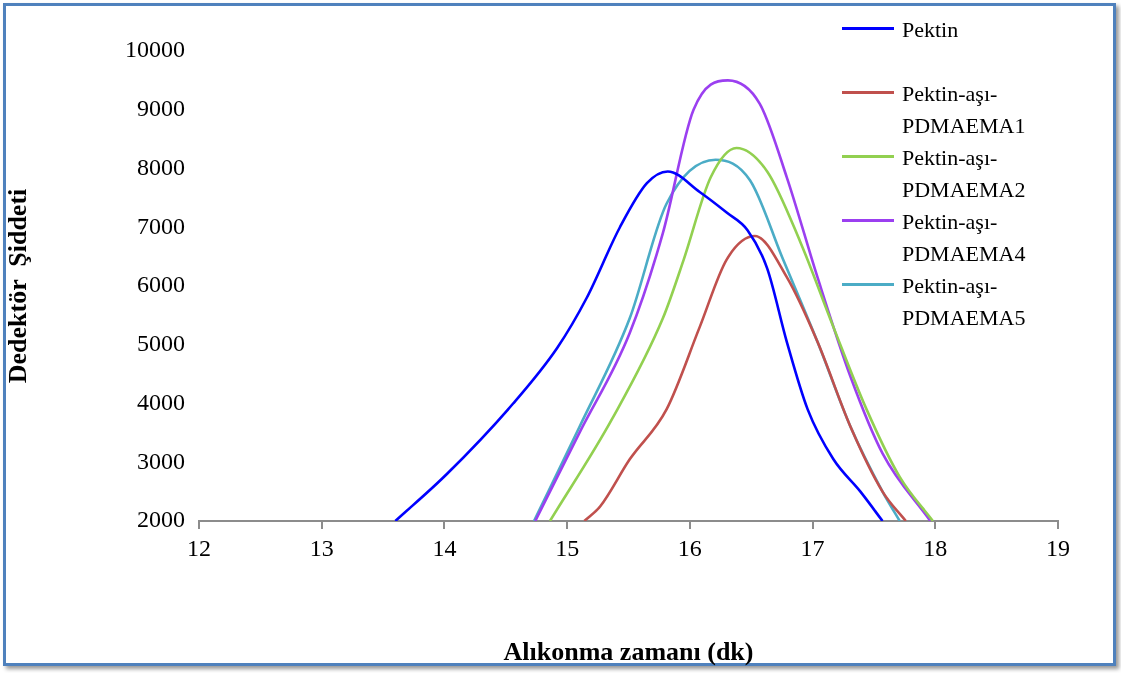  What do you see at coordinates (161, 108) in the screenshot?
I see `y-tick-label: 9000` at bounding box center [161, 108].